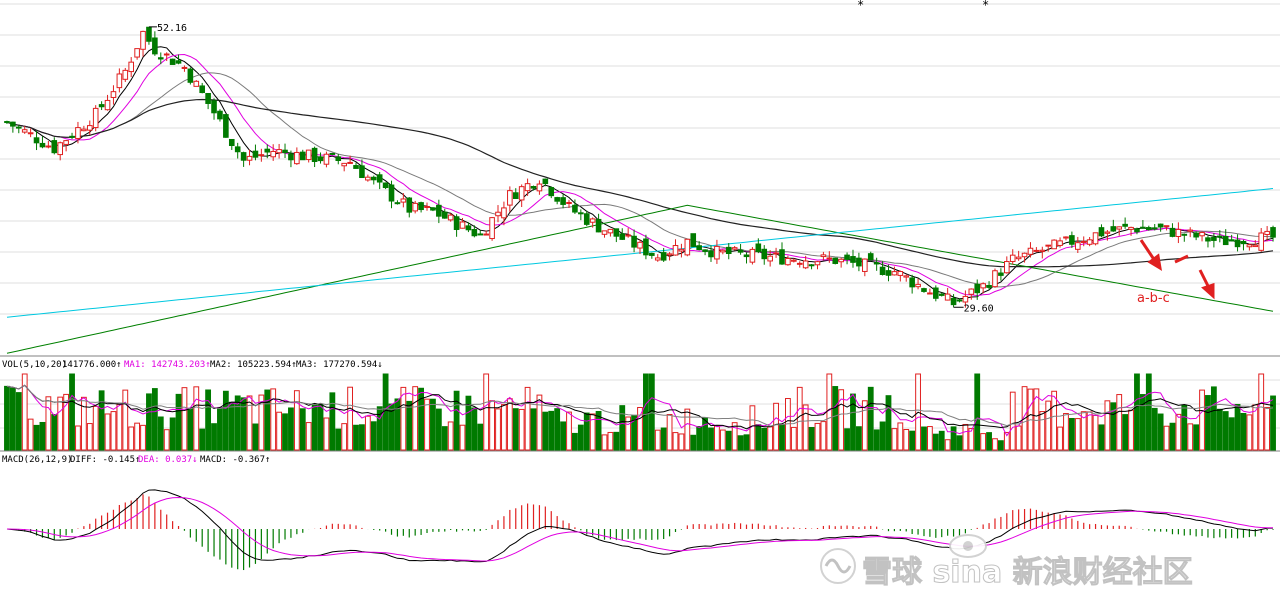 The width and height of the screenshot is (1280, 613). What do you see at coordinates (640, 529) in the screenshot?
I see `macd-dea-line` at bounding box center [640, 529].